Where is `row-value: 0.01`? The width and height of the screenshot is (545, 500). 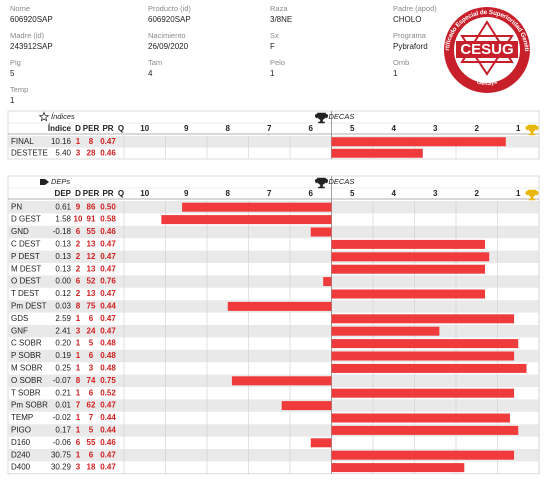 row-value: 0.01 is located at coordinates (63, 405).